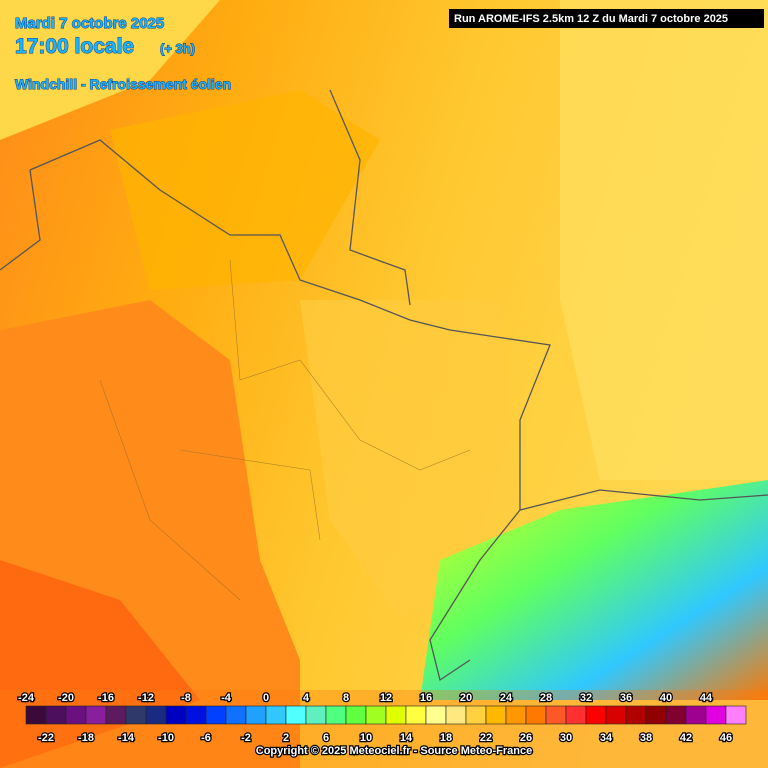  What do you see at coordinates (146, 698) in the screenshot?
I see `legend-label: -12` at bounding box center [146, 698].